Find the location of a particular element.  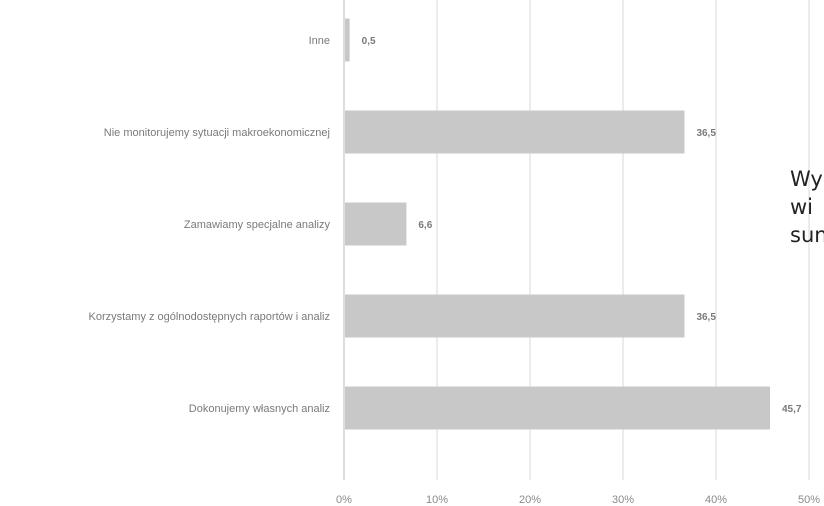

side-caption-line-3: sun is located at coordinates (807, 235).